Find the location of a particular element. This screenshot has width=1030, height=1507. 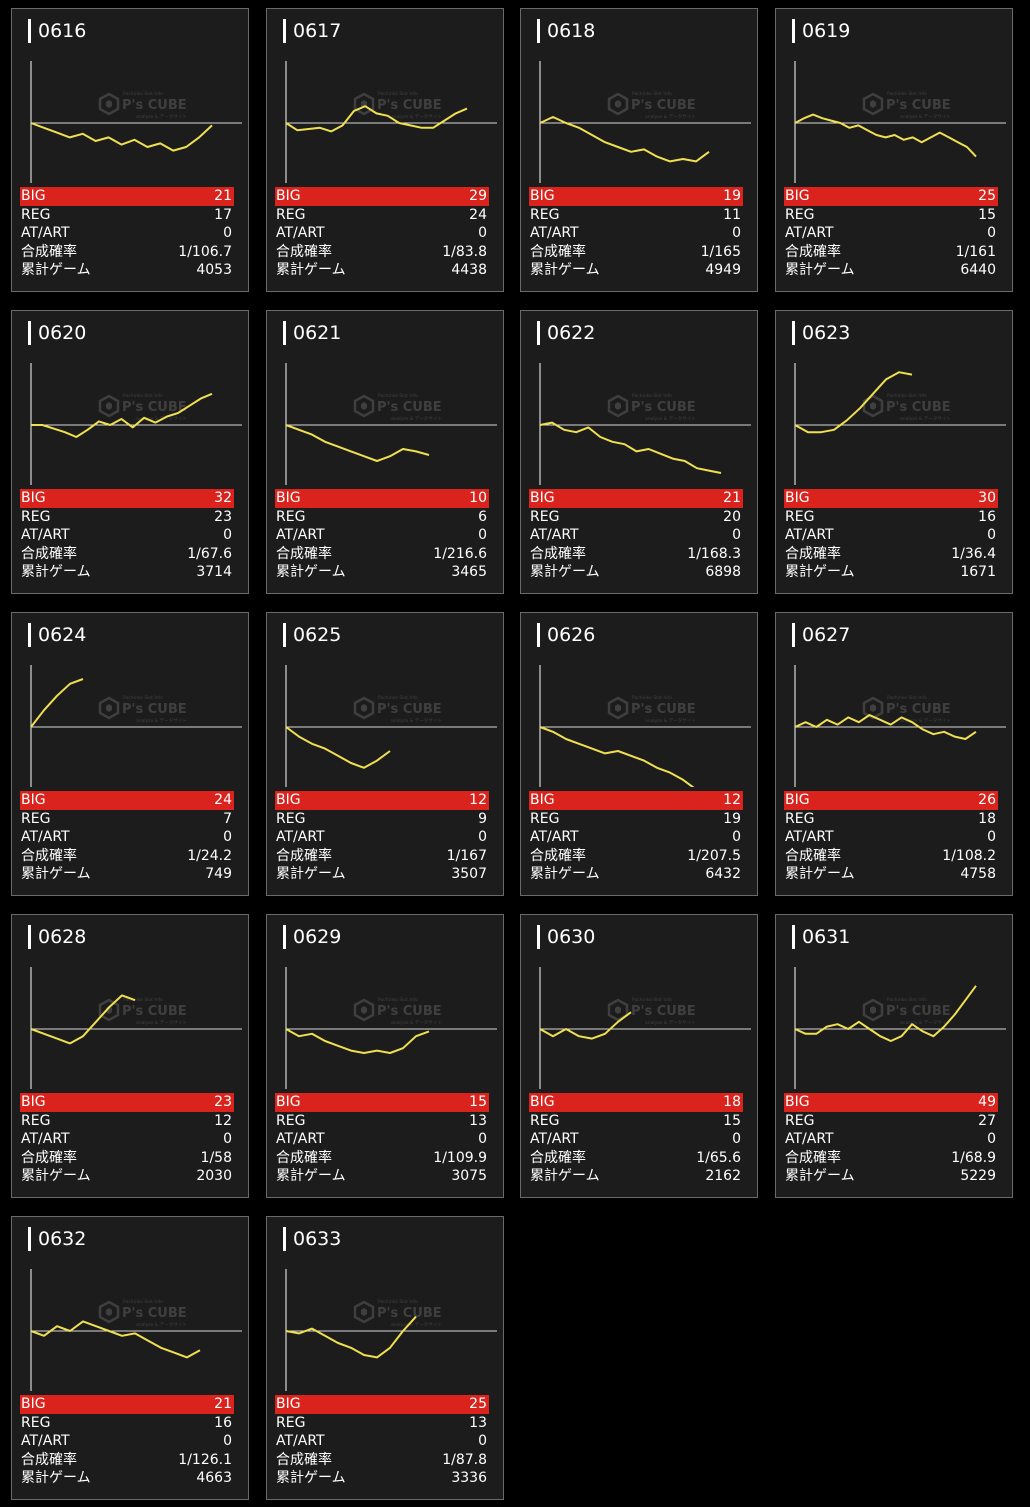

games-row: 累計ゲーム 3465 is located at coordinates (382, 572).